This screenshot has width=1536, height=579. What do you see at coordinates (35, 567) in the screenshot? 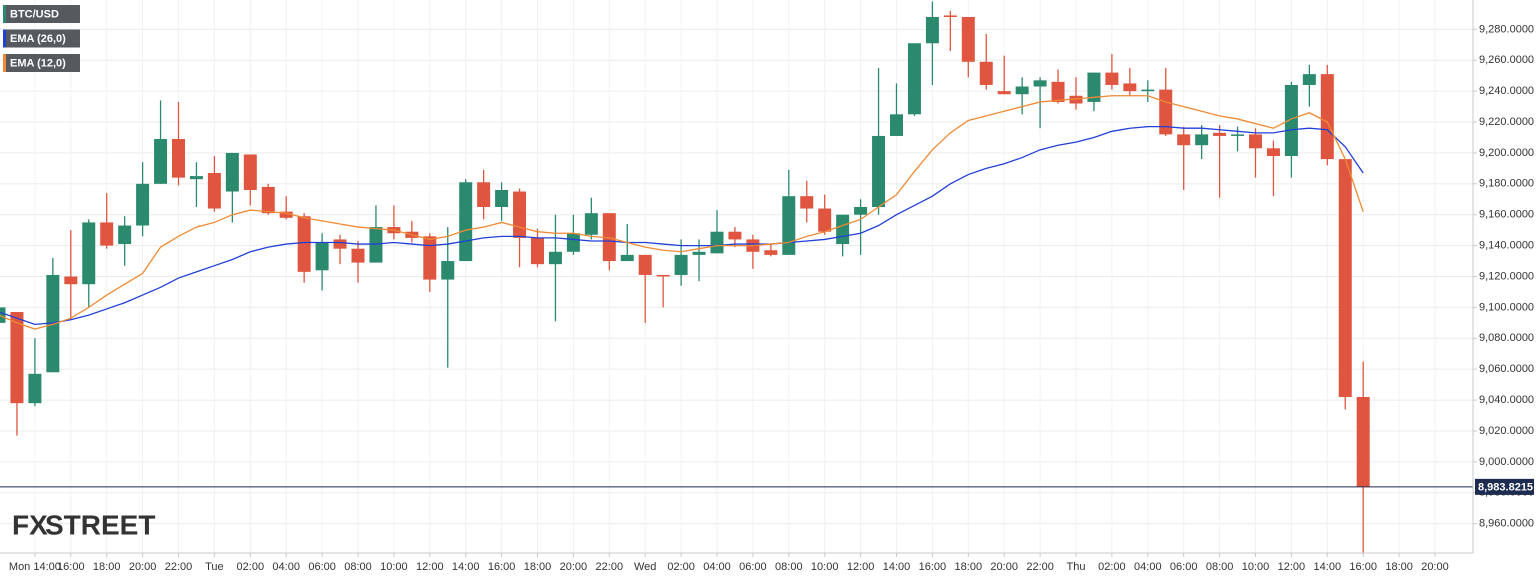
I see `x-tick-label: Mon 14:00` at bounding box center [35, 567].